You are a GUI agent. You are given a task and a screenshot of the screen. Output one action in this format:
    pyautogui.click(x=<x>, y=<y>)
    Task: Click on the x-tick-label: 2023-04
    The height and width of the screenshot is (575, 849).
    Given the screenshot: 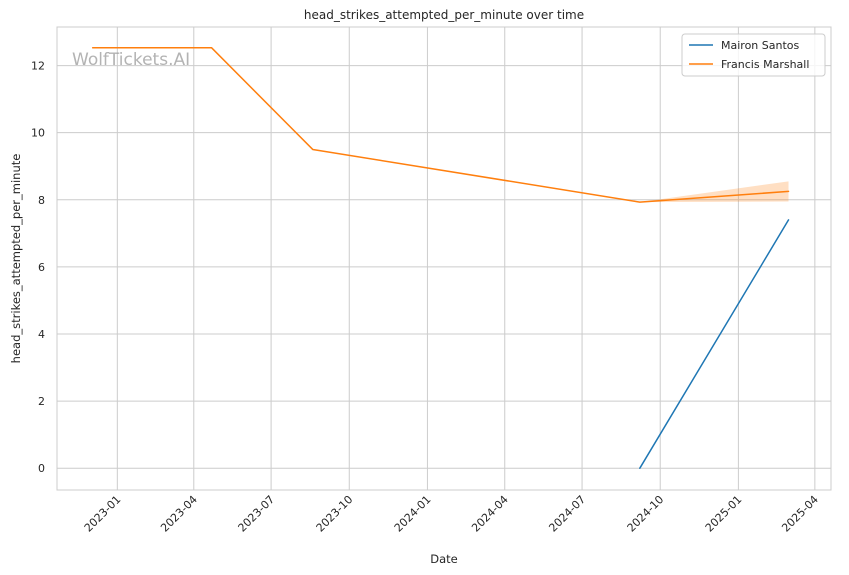 What is the action you would take?
    pyautogui.click(x=179, y=514)
    